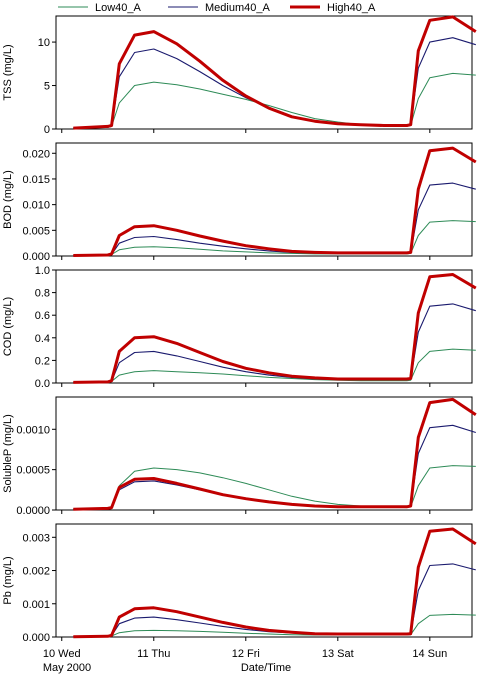 The image size is (499, 677). Describe the element at coordinates (67, 668) in the screenshot. I see `x-axis-sublabel: May 2000` at that location.